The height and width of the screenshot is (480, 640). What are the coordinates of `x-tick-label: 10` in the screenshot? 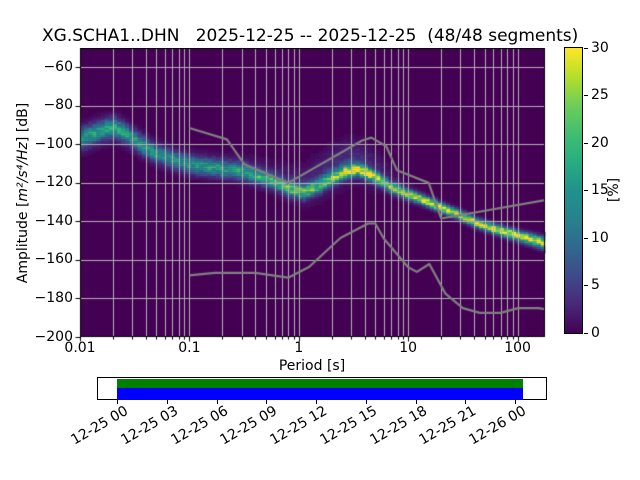 It's located at (408, 348).